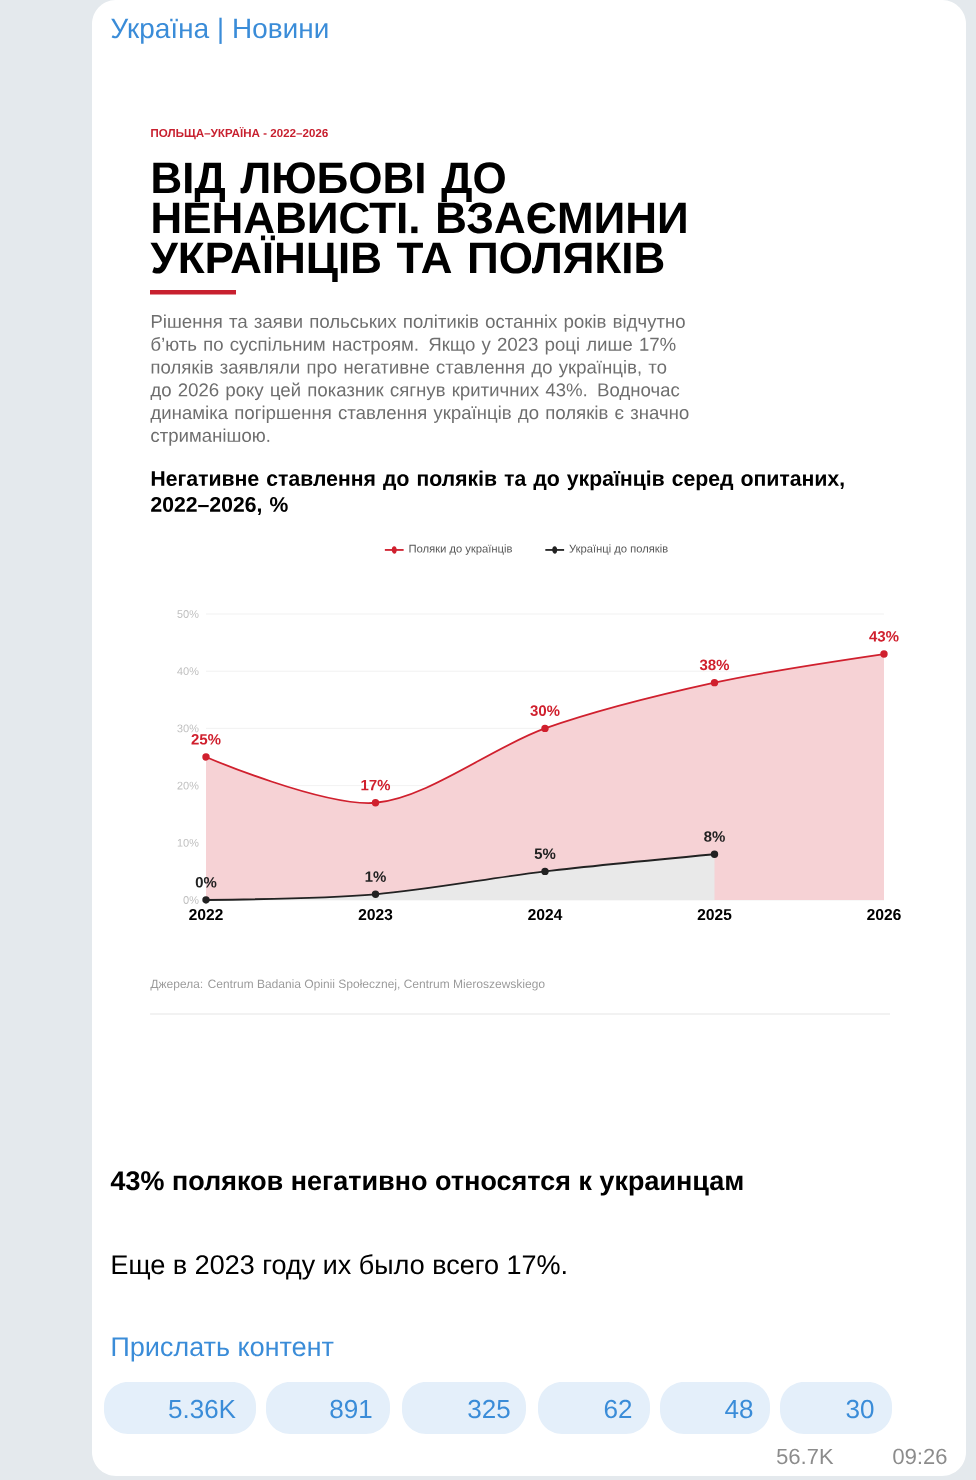 The width and height of the screenshot is (976, 1480). I want to click on text: 09:26, so click(920, 1456).